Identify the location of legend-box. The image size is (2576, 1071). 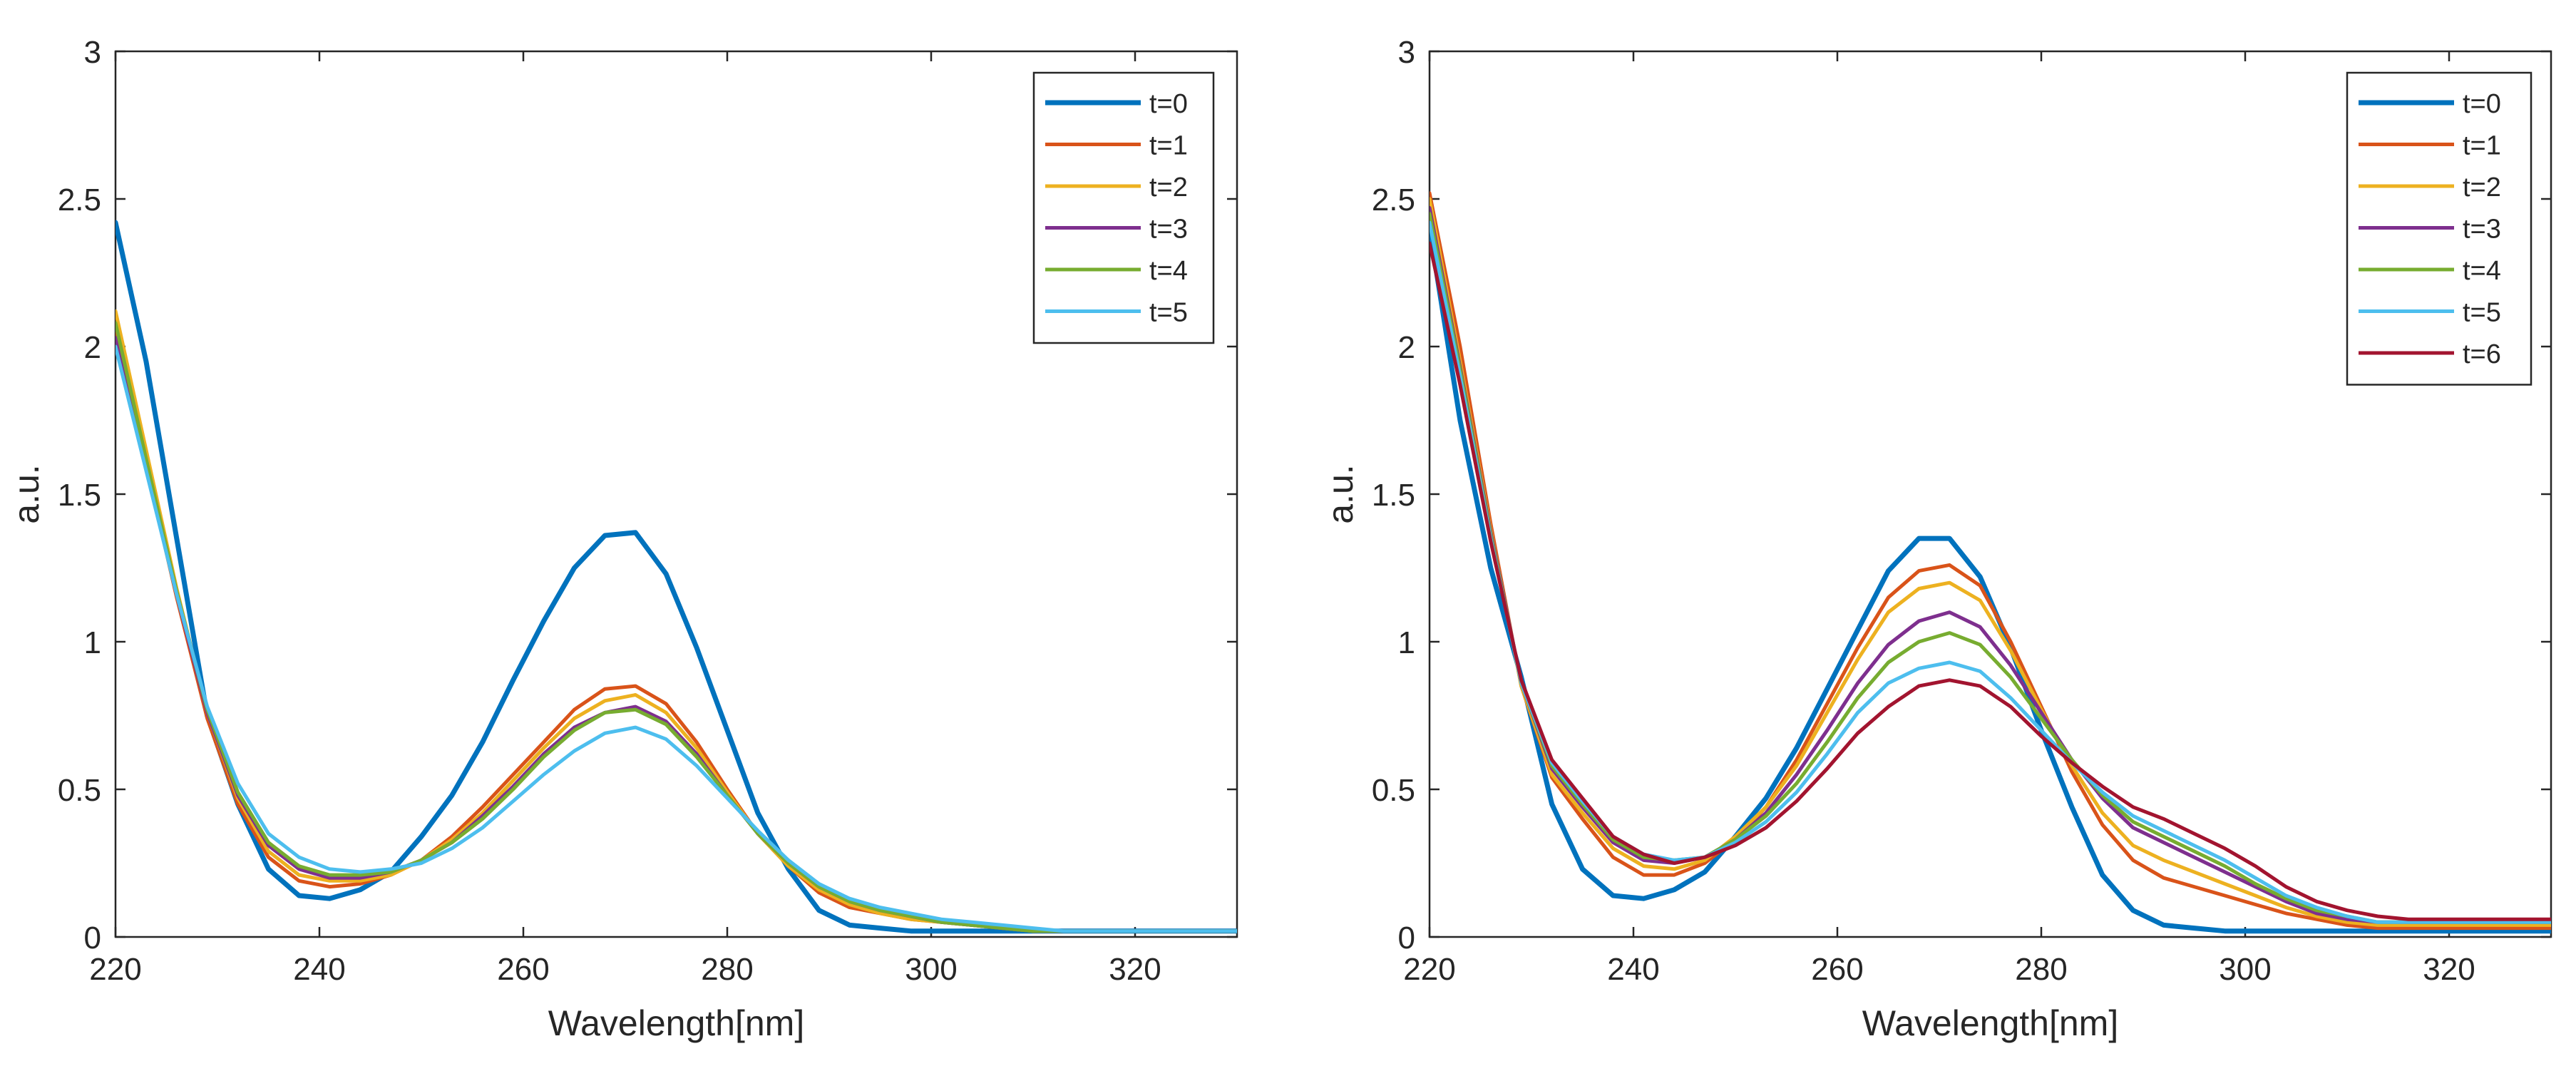
(1123, 207).